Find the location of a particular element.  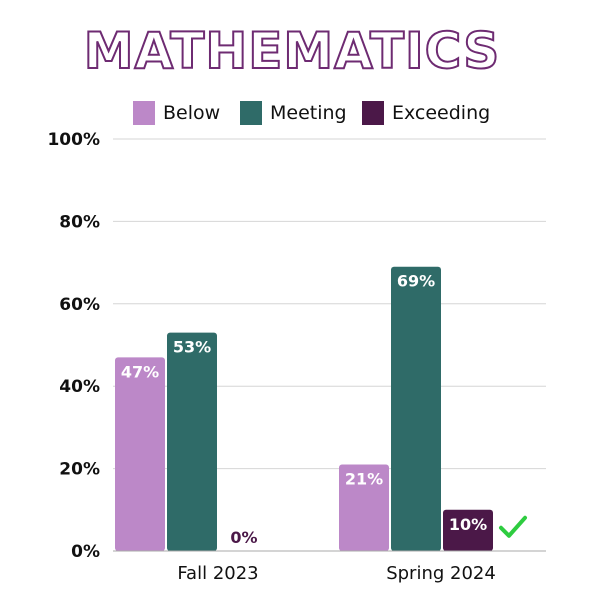

y-axis: 0% 20% 40% 60% 80% 100% is located at coordinates (73, 346).